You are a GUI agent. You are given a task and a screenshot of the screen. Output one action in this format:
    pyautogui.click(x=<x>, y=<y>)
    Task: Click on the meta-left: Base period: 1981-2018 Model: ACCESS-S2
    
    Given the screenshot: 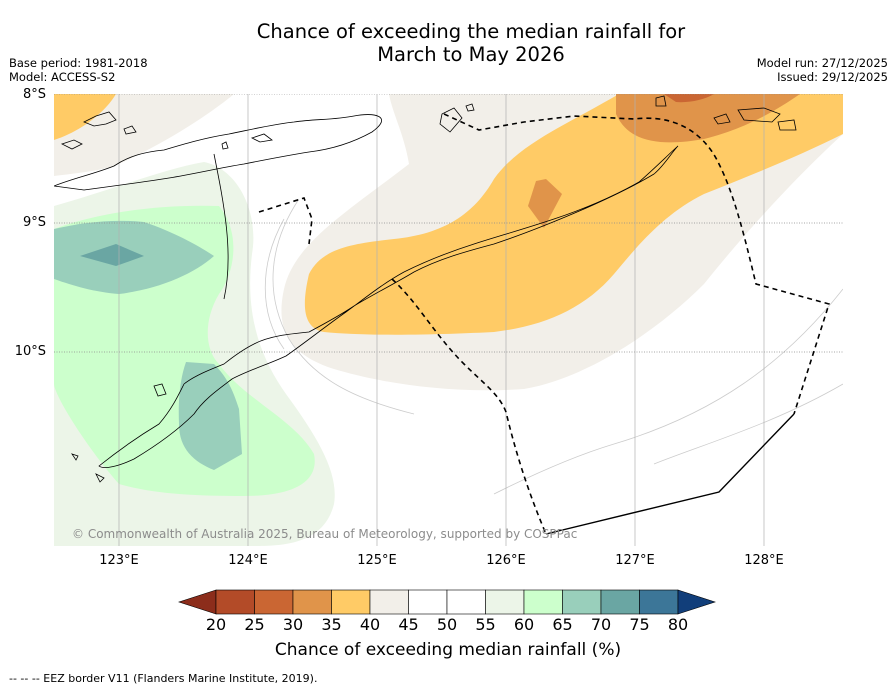 What is the action you would take?
    pyautogui.click(x=78, y=70)
    